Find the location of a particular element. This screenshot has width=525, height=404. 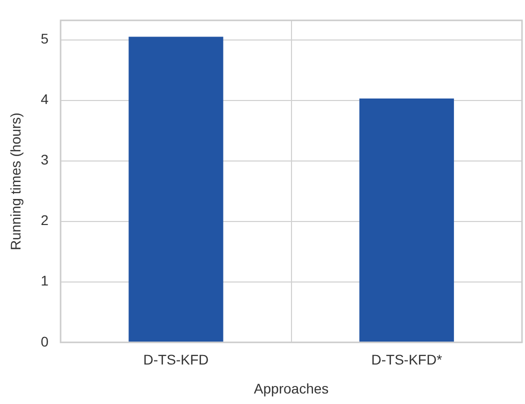

x-tick-label: D-TS-KFD* is located at coordinates (407, 360).